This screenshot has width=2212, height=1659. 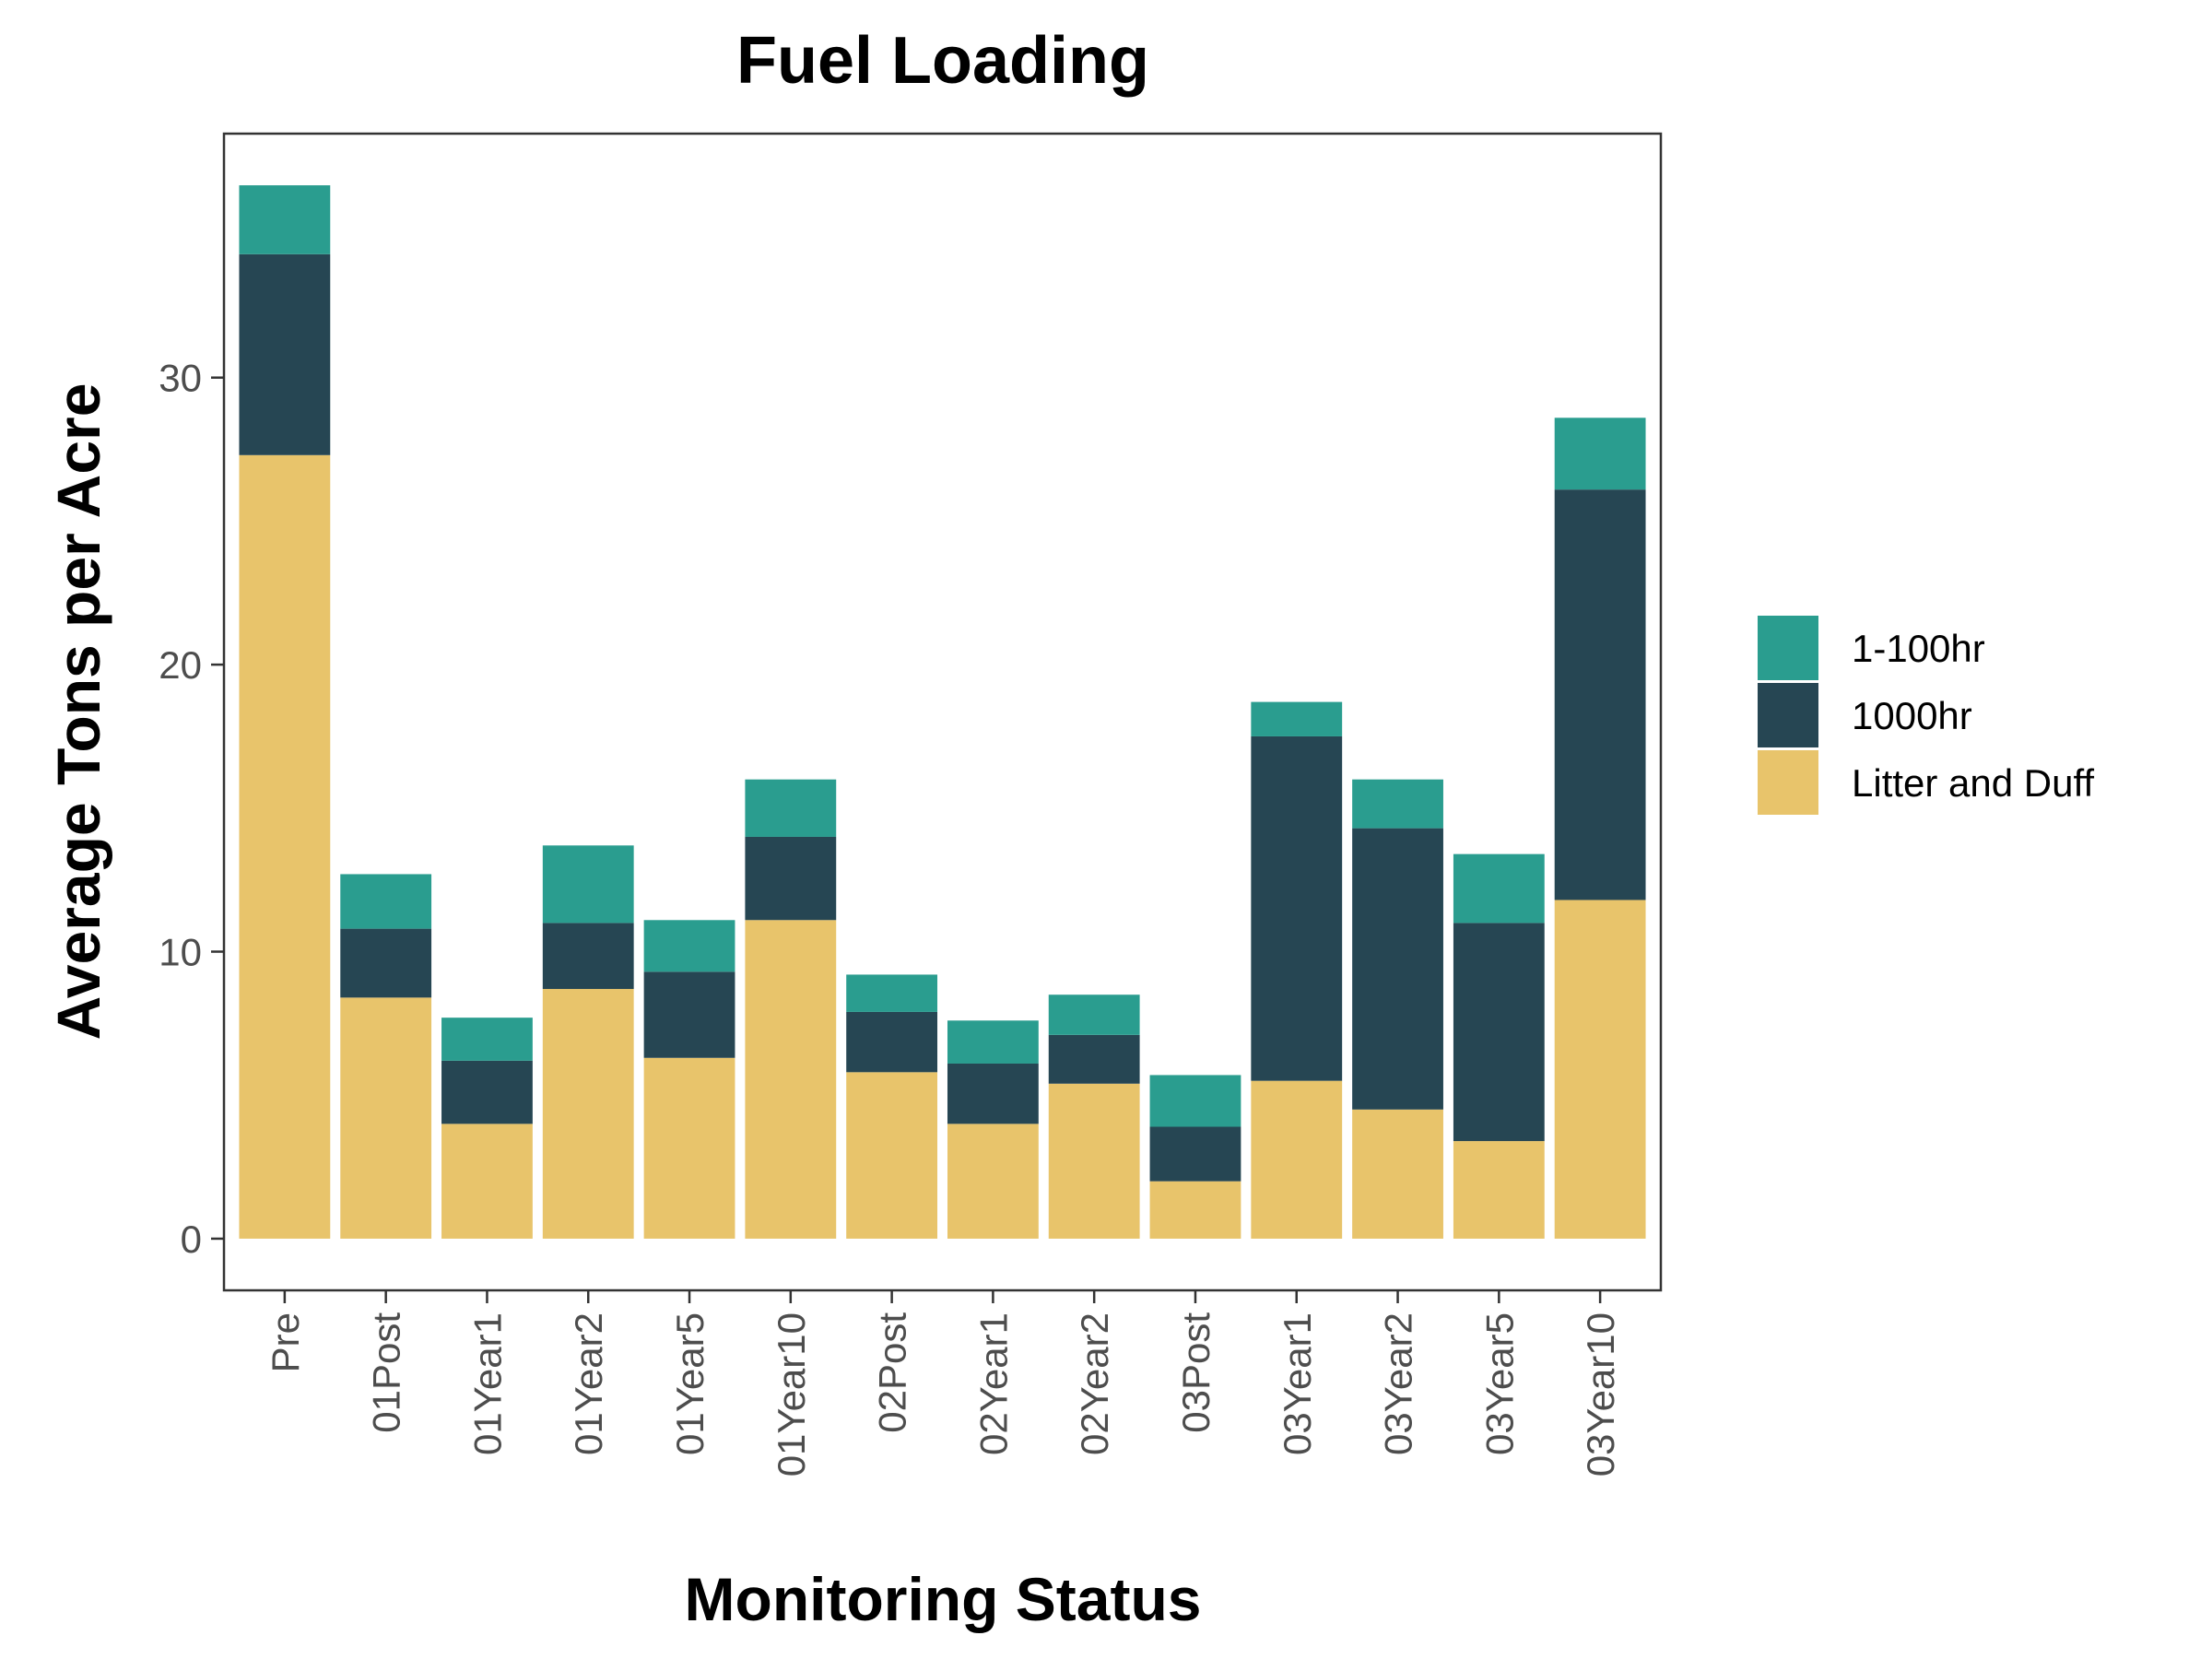 I want to click on x-tick-label-03year10: 03Year10, so click(x=1600, y=1394).